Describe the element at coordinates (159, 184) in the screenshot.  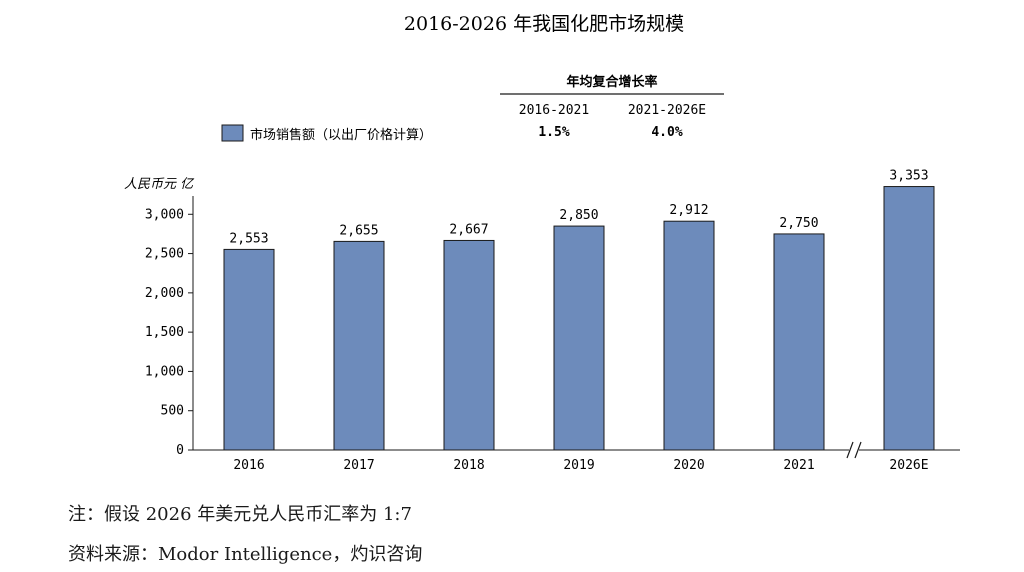
I see `y-axis-label: 人民币元 亿` at that location.